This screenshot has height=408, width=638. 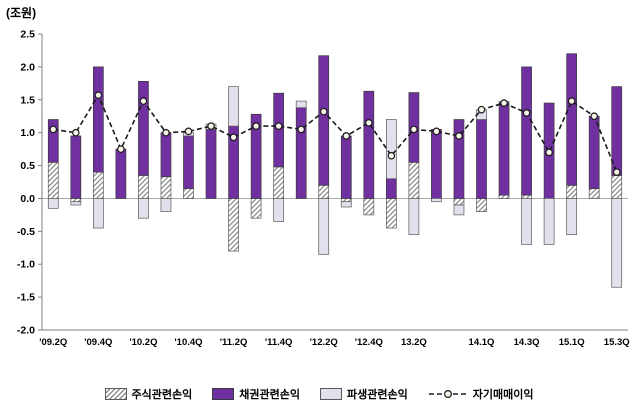 What do you see at coordinates (143, 342) in the screenshot?
I see `x-tick-label: '10.2Q` at bounding box center [143, 342].